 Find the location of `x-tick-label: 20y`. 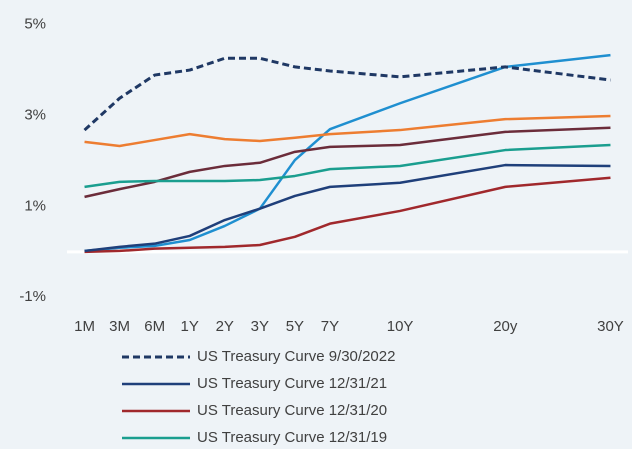

x-tick-label: 20y is located at coordinates (505, 326).